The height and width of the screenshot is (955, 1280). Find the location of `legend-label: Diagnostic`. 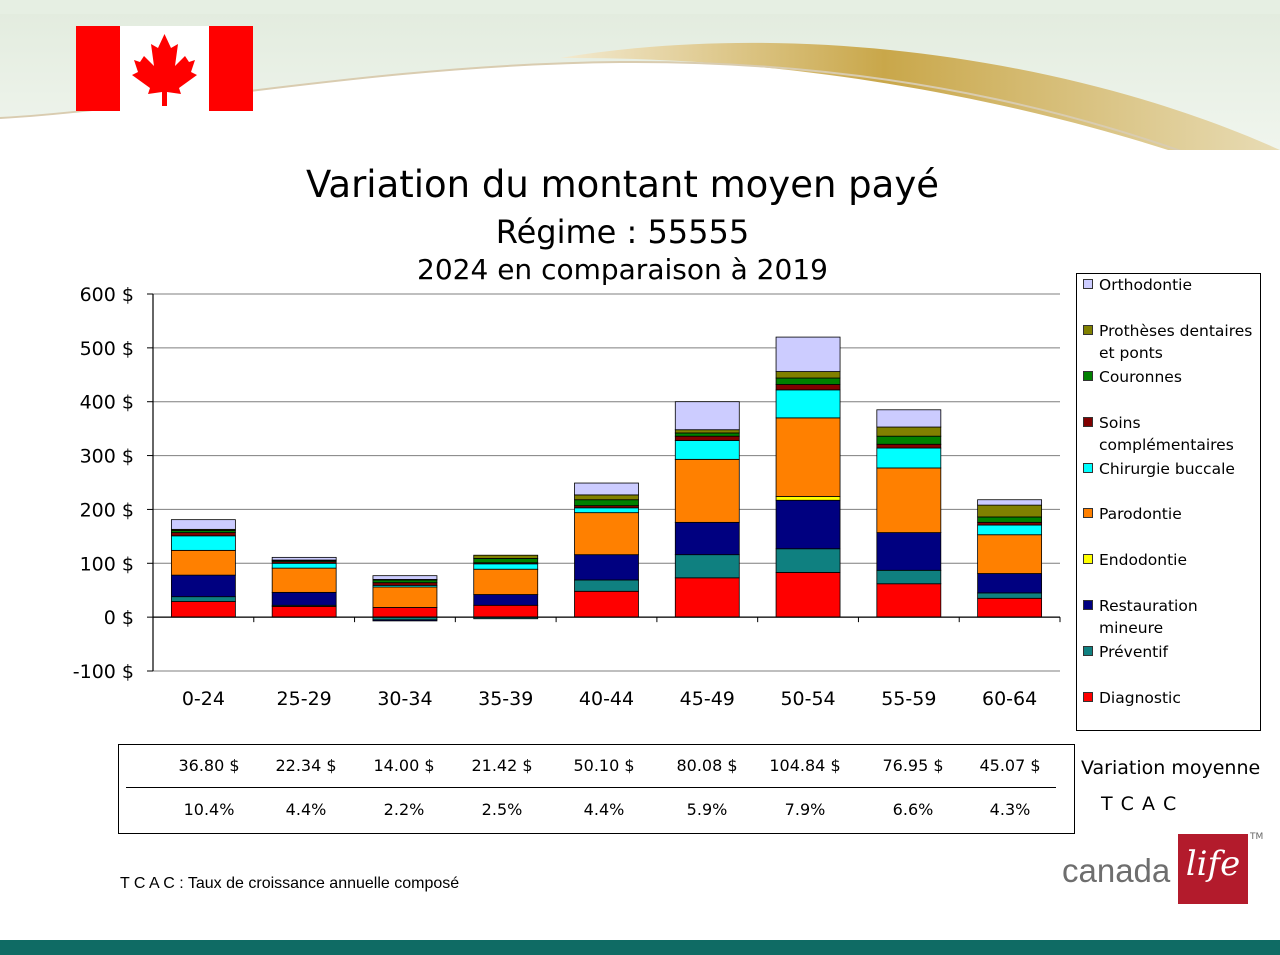

legend-label: Diagnostic is located at coordinates (1140, 698).